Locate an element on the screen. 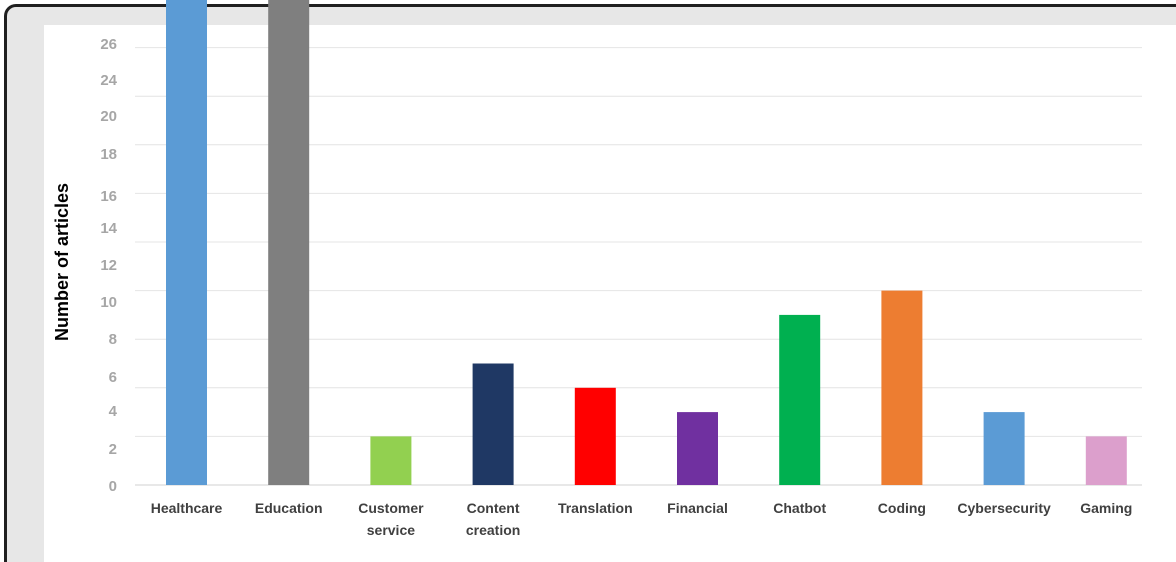 The width and height of the screenshot is (1176, 562). x-tick-label: Translation is located at coordinates (595, 508).